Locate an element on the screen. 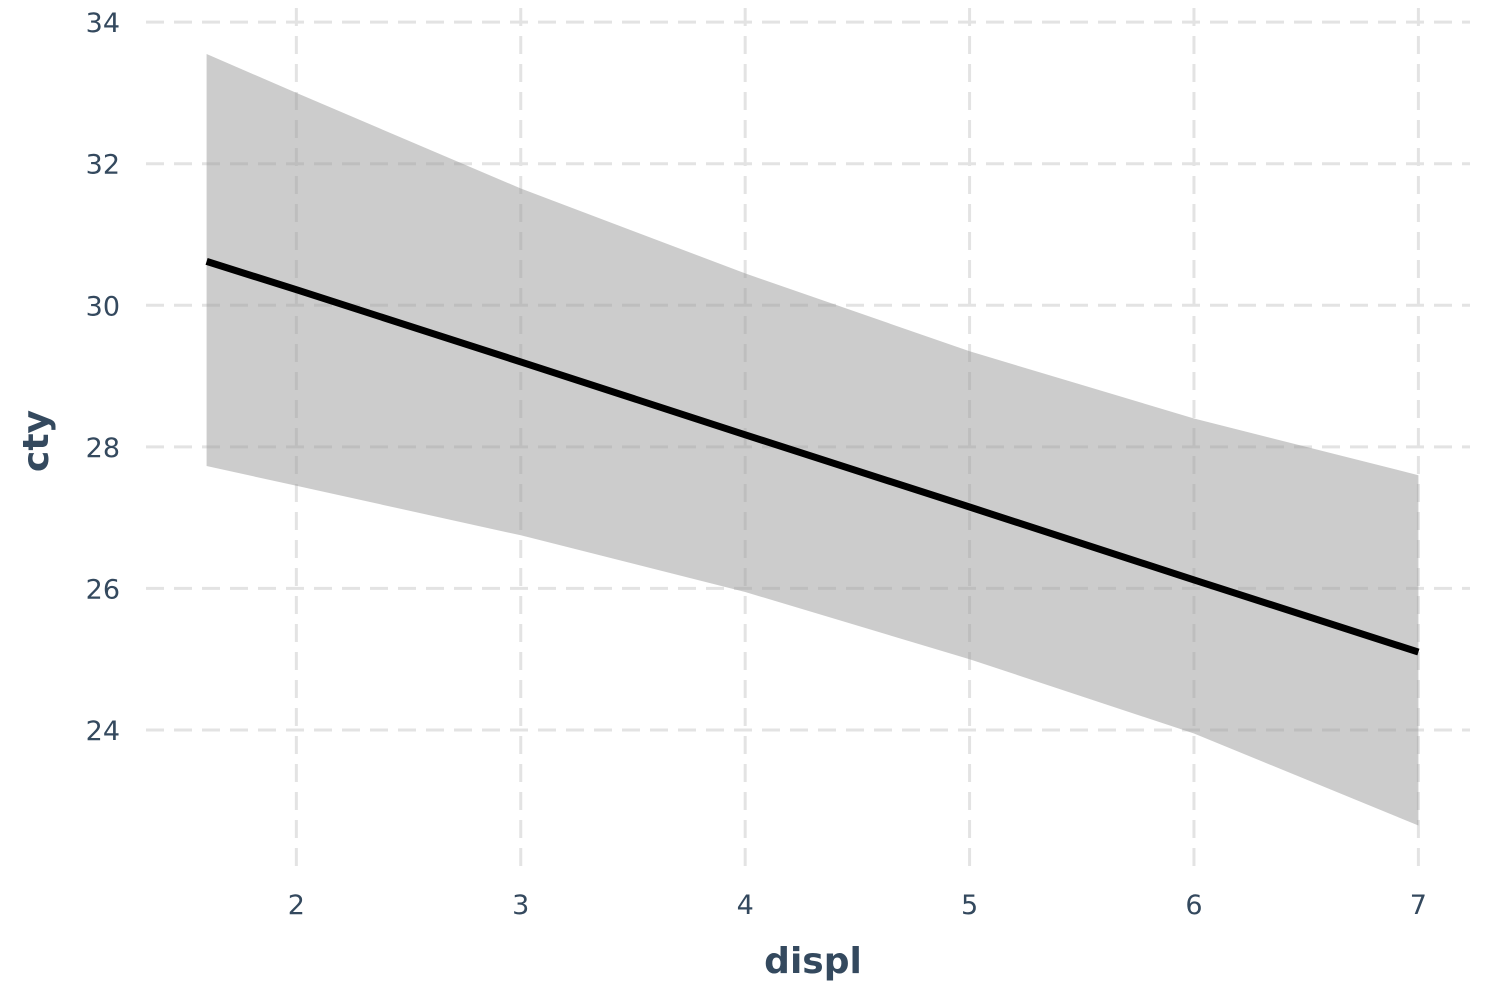  x-tick-label: 4 is located at coordinates (745, 905).